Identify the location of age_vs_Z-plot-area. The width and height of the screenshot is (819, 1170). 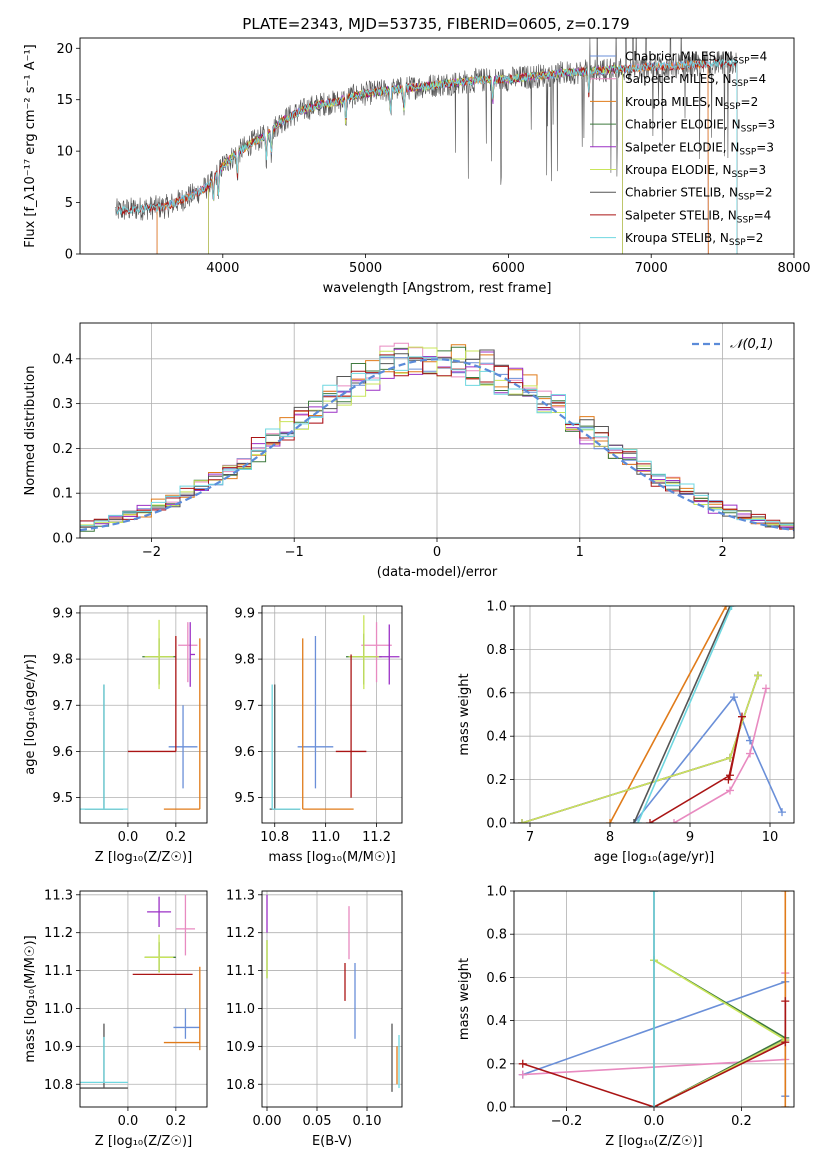
(140, 714).